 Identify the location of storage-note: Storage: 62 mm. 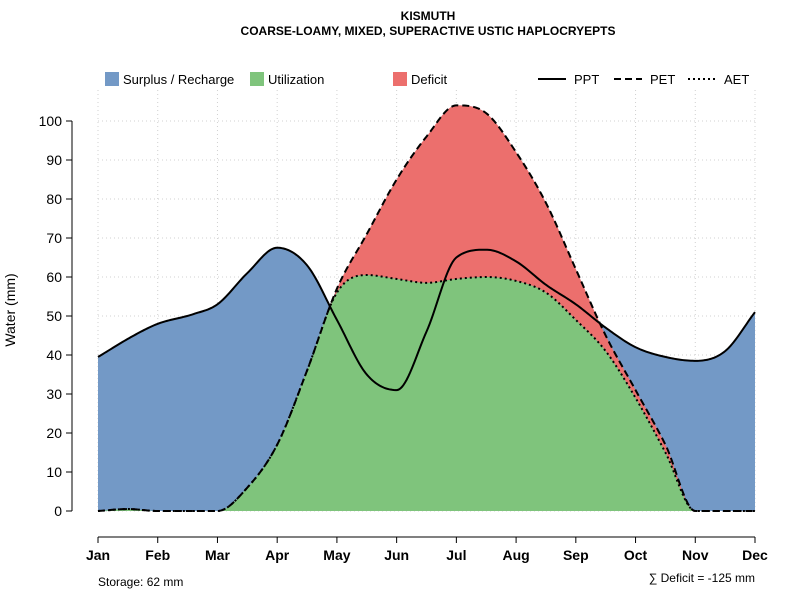
(140, 582).